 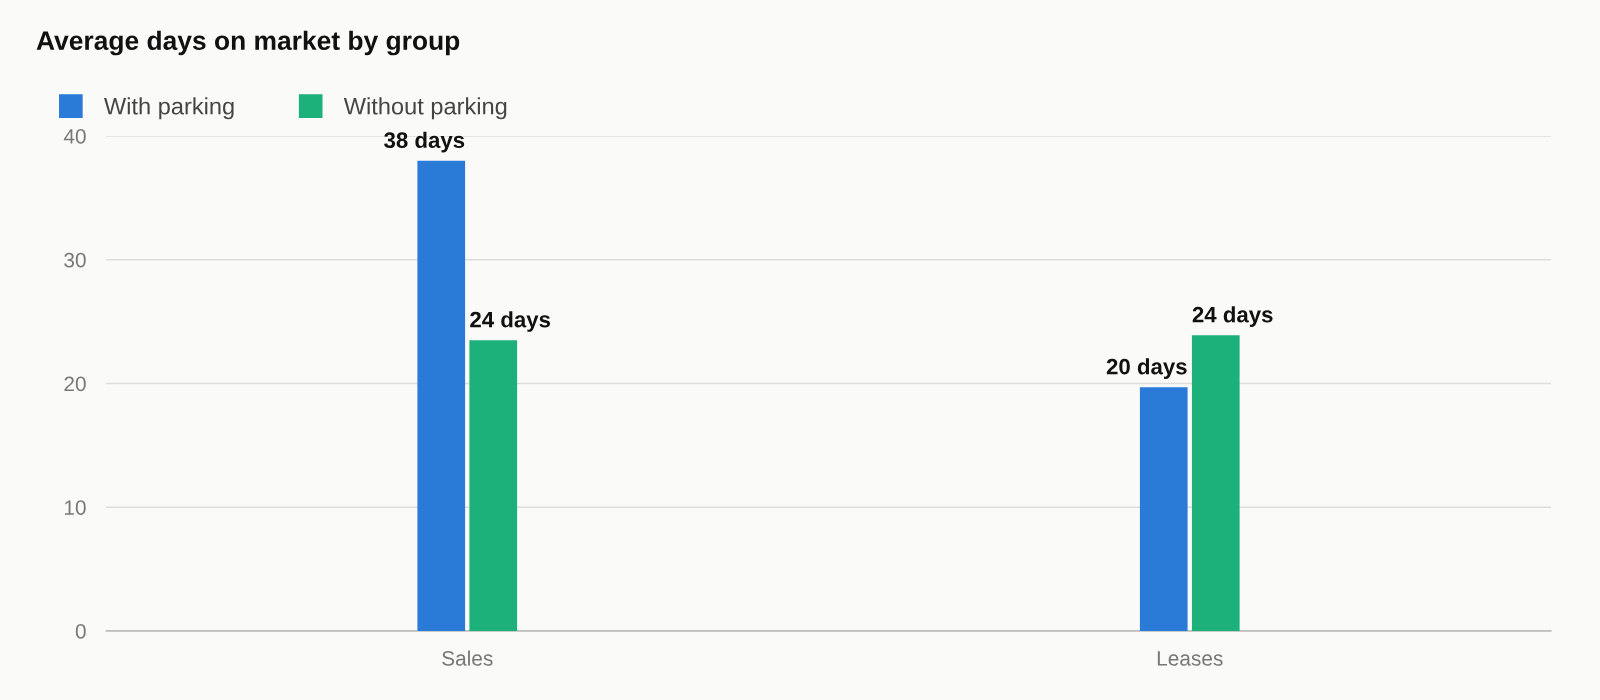 I want to click on y-tick-label: 20, so click(x=75, y=384).